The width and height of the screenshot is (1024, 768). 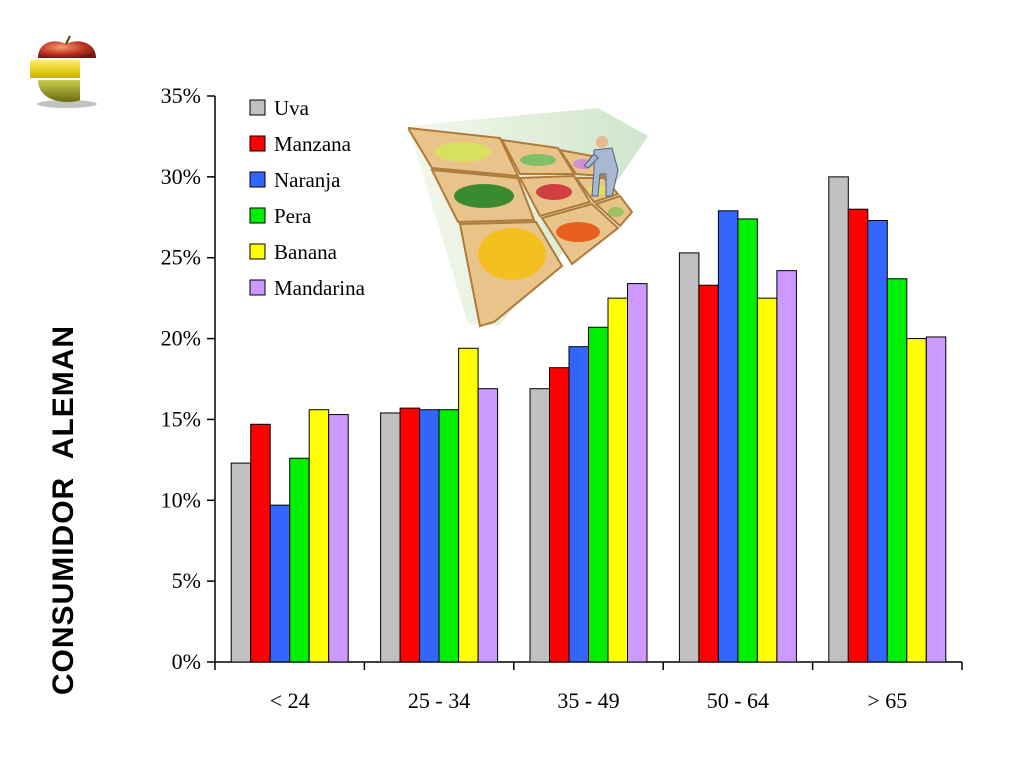 I want to click on x-tick-label: 50 - 64, so click(x=738, y=700).